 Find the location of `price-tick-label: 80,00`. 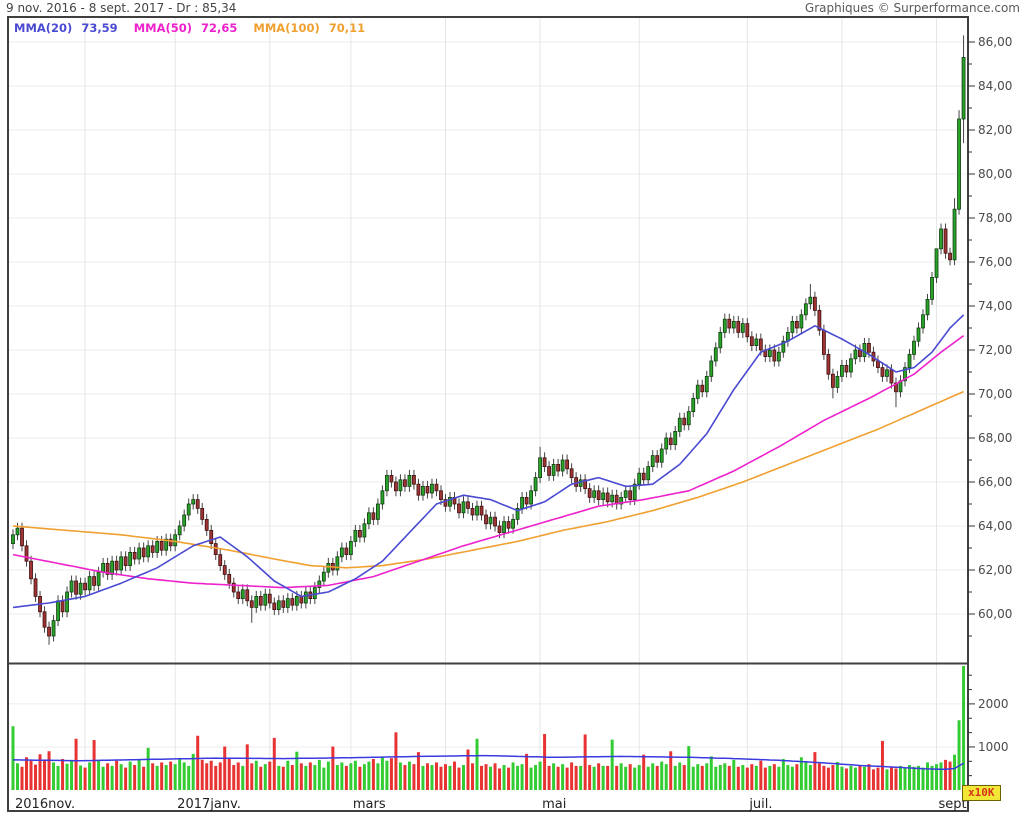

price-tick-label: 80,00 is located at coordinates (995, 174).